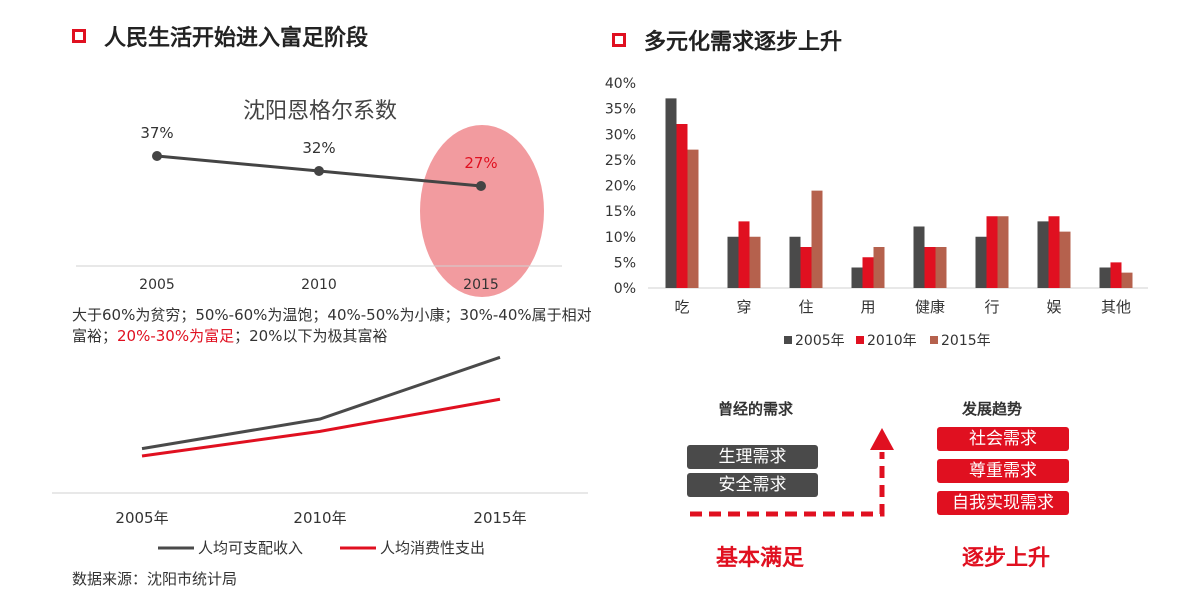 This screenshot has width=1200, height=598. Describe the element at coordinates (625, 289) in the screenshot. I see `bar-y-tick: 0%` at that location.